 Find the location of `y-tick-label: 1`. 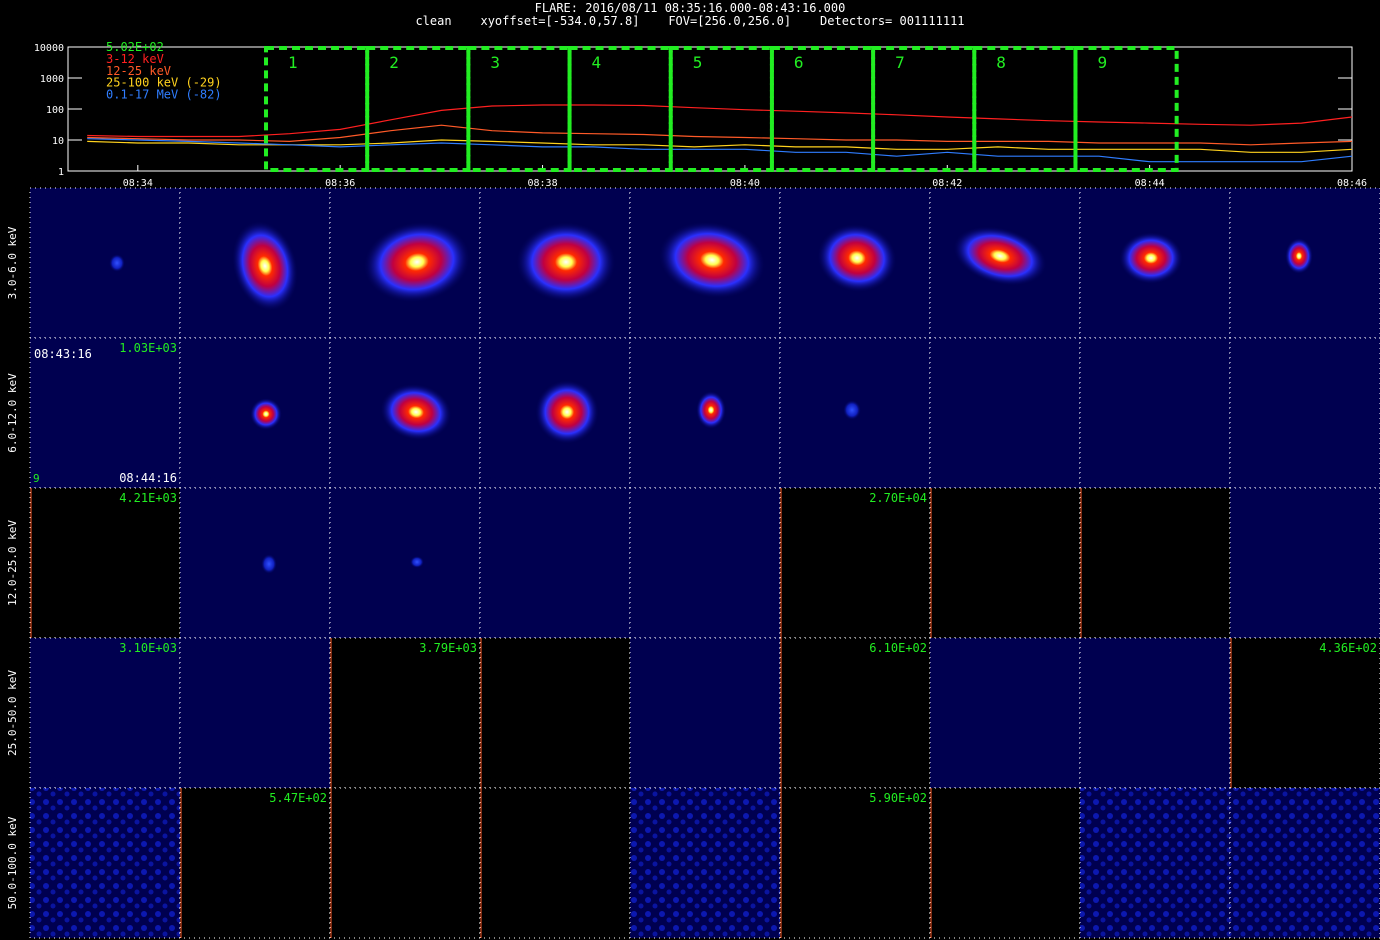

y-tick-label: 1 is located at coordinates (61, 172).